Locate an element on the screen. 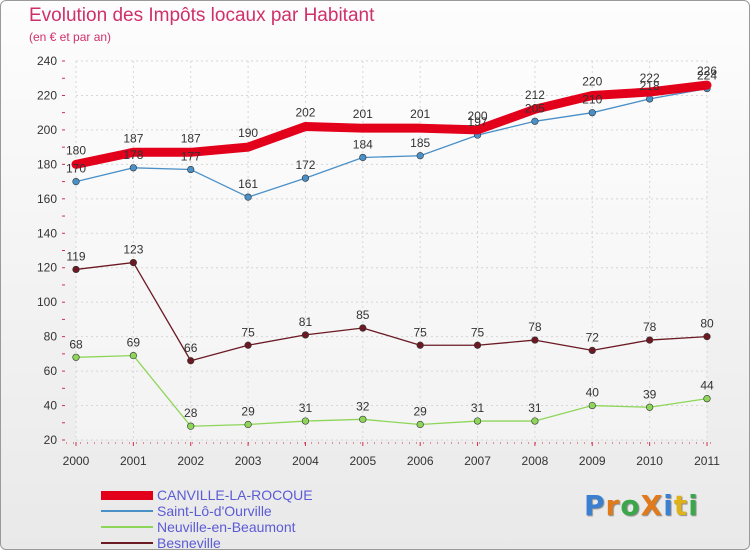 Image resolution: width=750 pixels, height=550 pixels. data-label: 180 is located at coordinates (76, 150).